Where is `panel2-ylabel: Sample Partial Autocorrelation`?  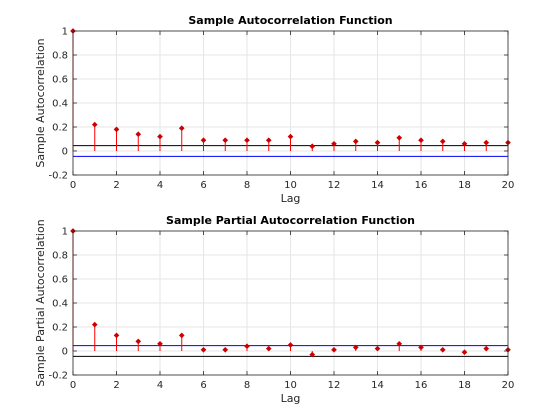 panel2-ylabel: Sample Partial Autocorrelation is located at coordinates (40, 302).